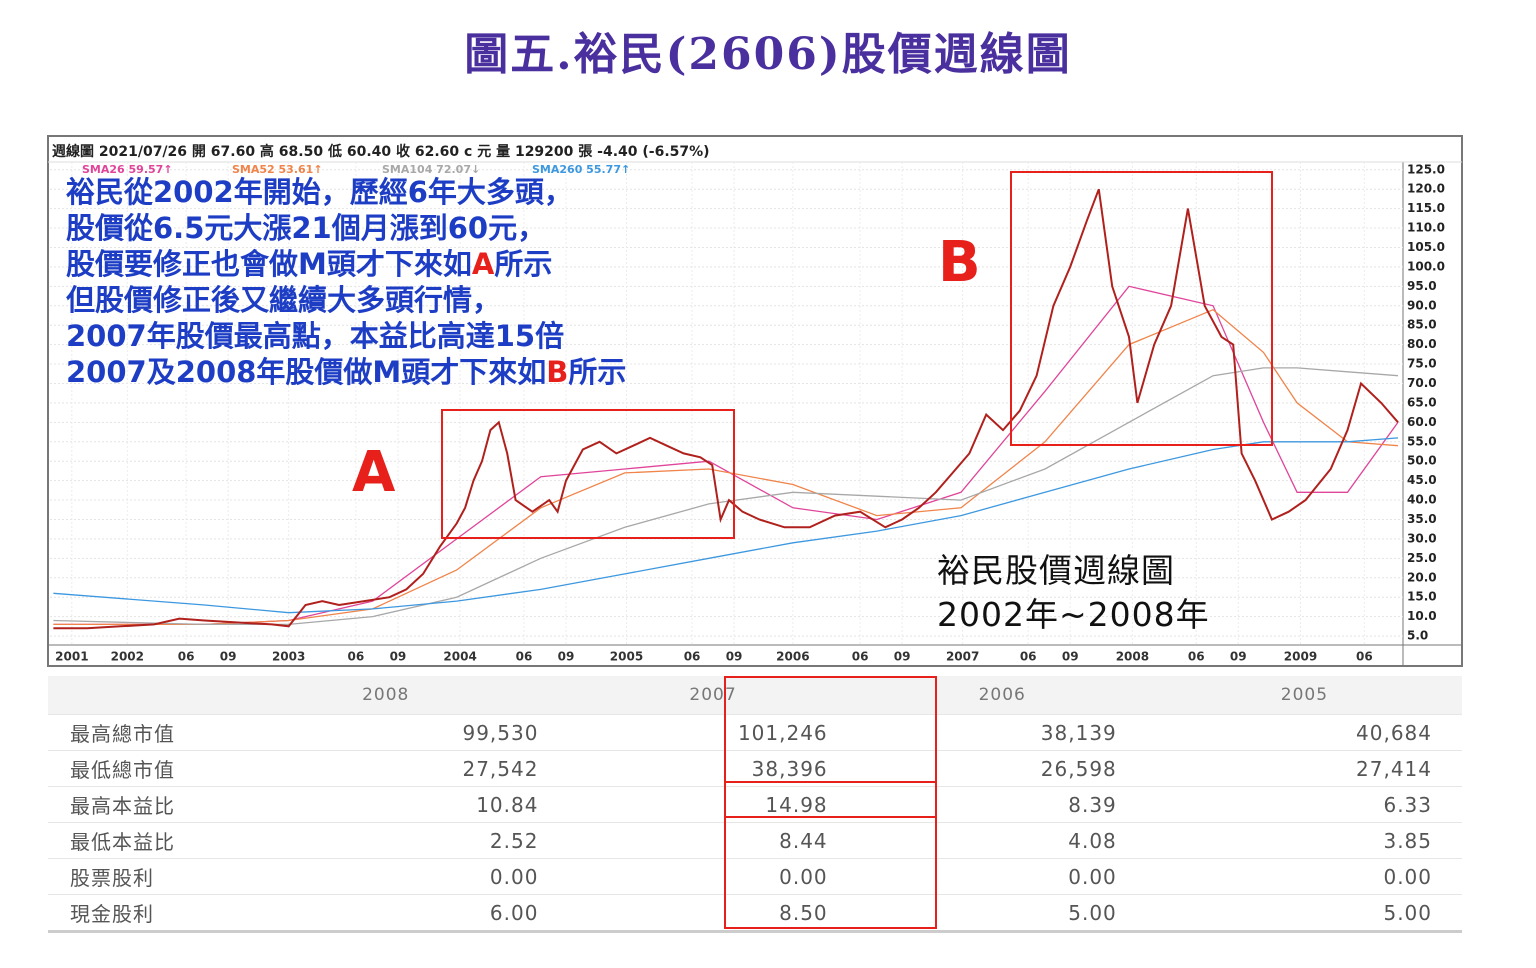 The height and width of the screenshot is (968, 1536). Describe the element at coordinates (1422, 344) in the screenshot. I see `y-tick-label: 80.0` at that location.